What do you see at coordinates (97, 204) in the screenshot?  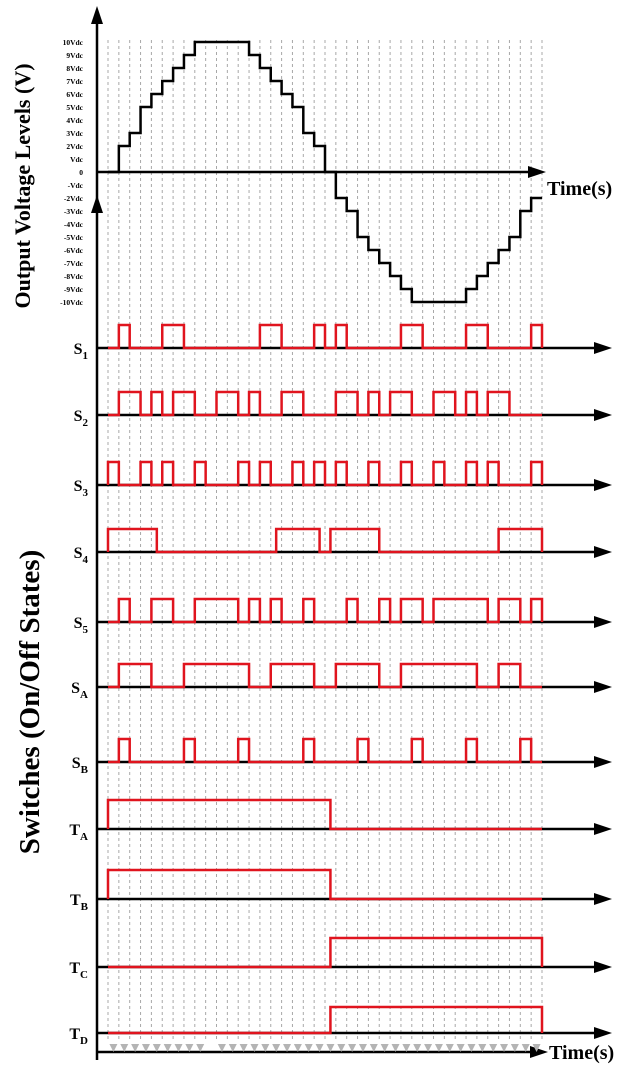 I see `middle-axis-arrow` at bounding box center [97, 204].